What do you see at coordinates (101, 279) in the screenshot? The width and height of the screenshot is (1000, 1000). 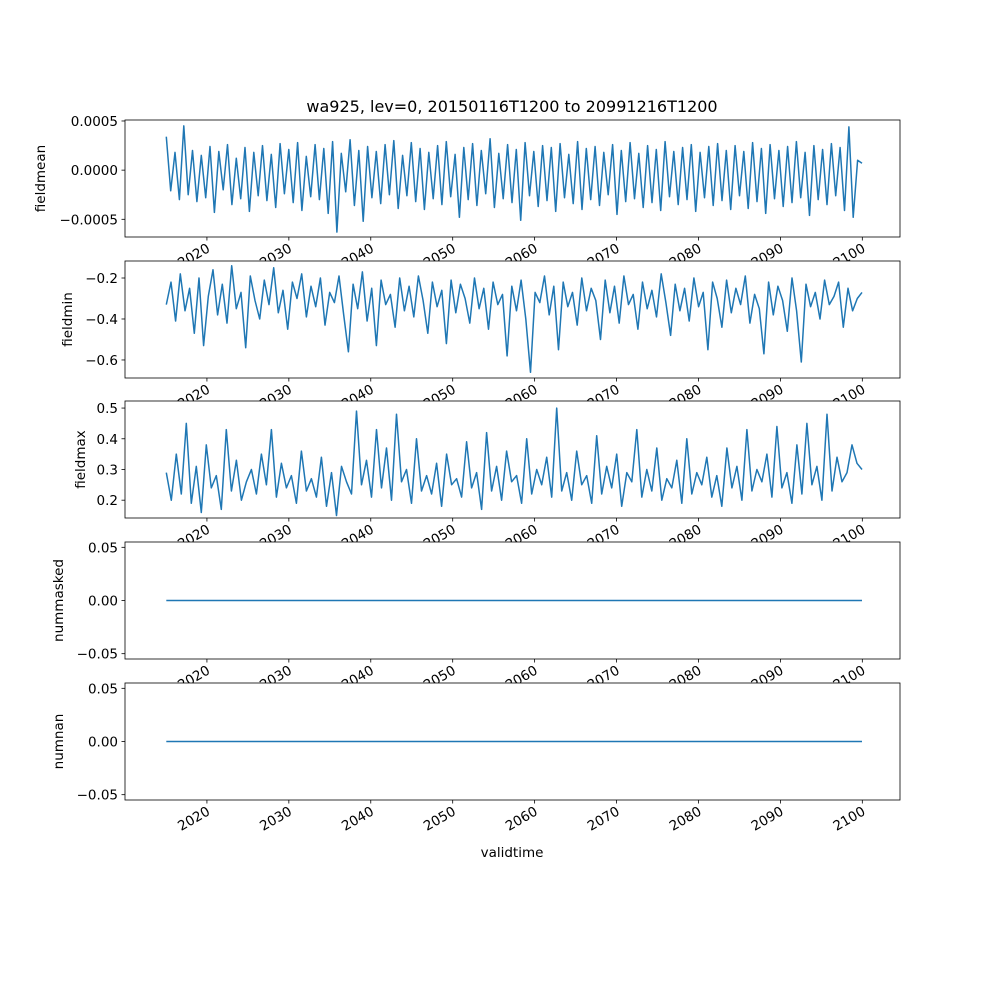 I see `y-tick-label: −0.2` at bounding box center [101, 279].